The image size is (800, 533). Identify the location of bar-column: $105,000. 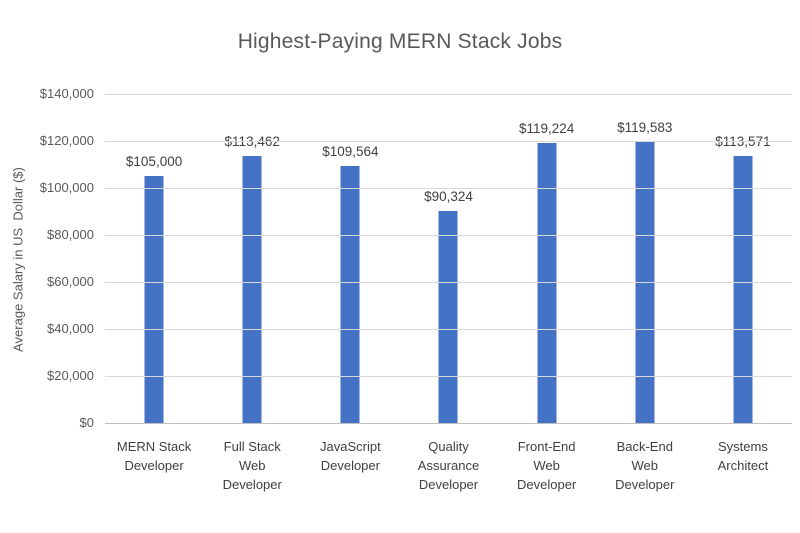
(154, 258).